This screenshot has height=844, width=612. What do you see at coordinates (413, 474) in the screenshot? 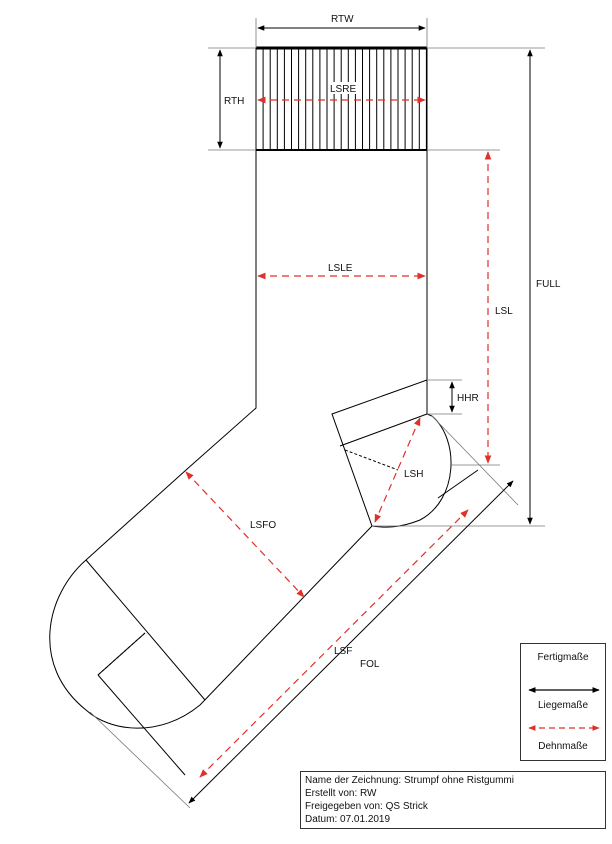
I see `label-lsh: LSH` at bounding box center [413, 474].